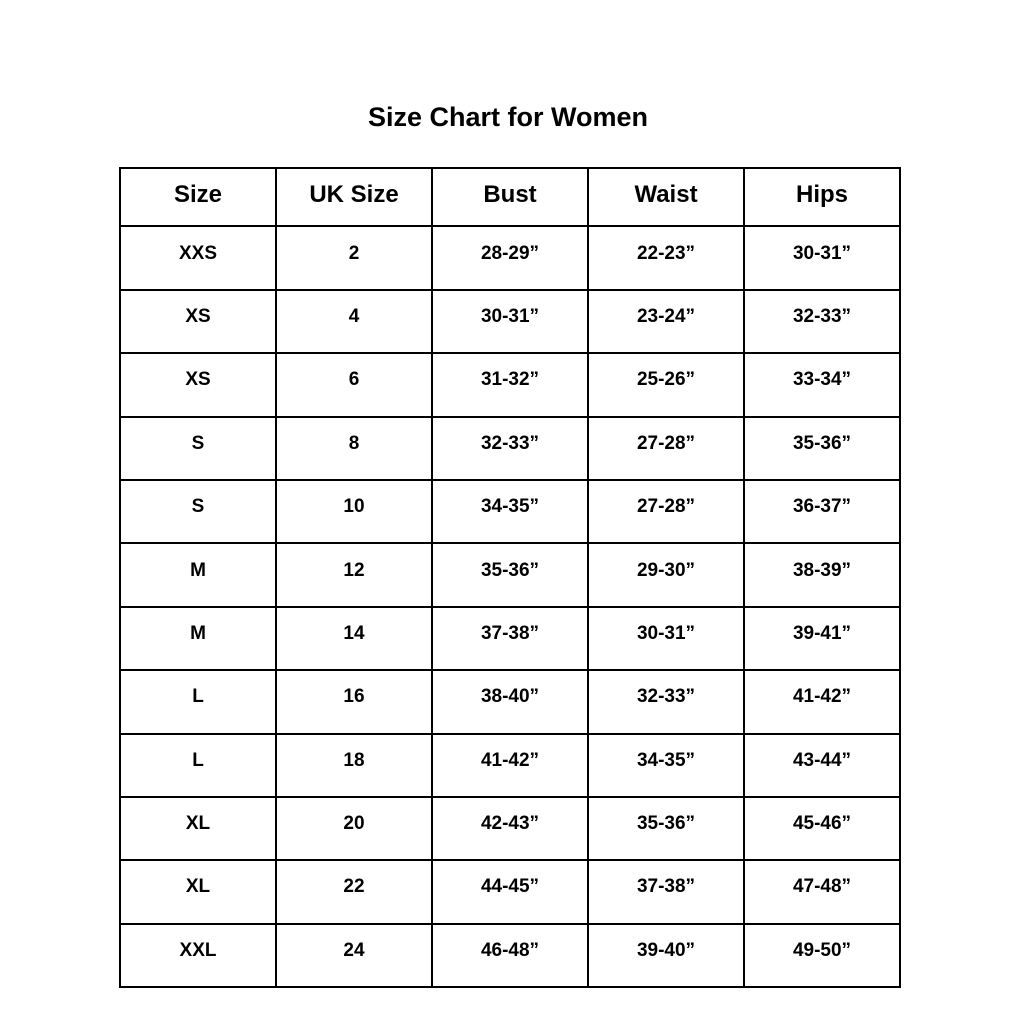  What do you see at coordinates (354, 892) in the screenshot?
I see `table-cell: 22` at bounding box center [354, 892].